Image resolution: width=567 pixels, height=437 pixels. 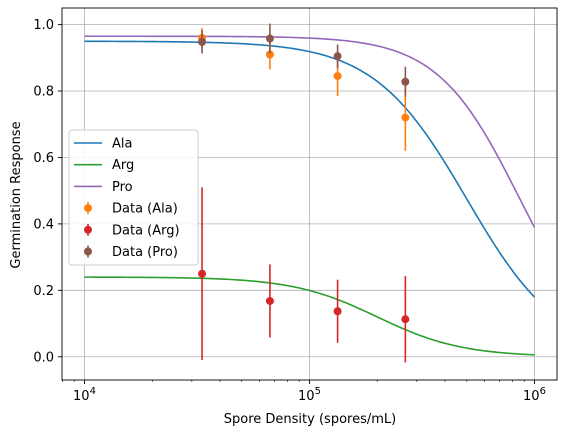 I want to click on fit-line-arg, so click(x=309, y=316).